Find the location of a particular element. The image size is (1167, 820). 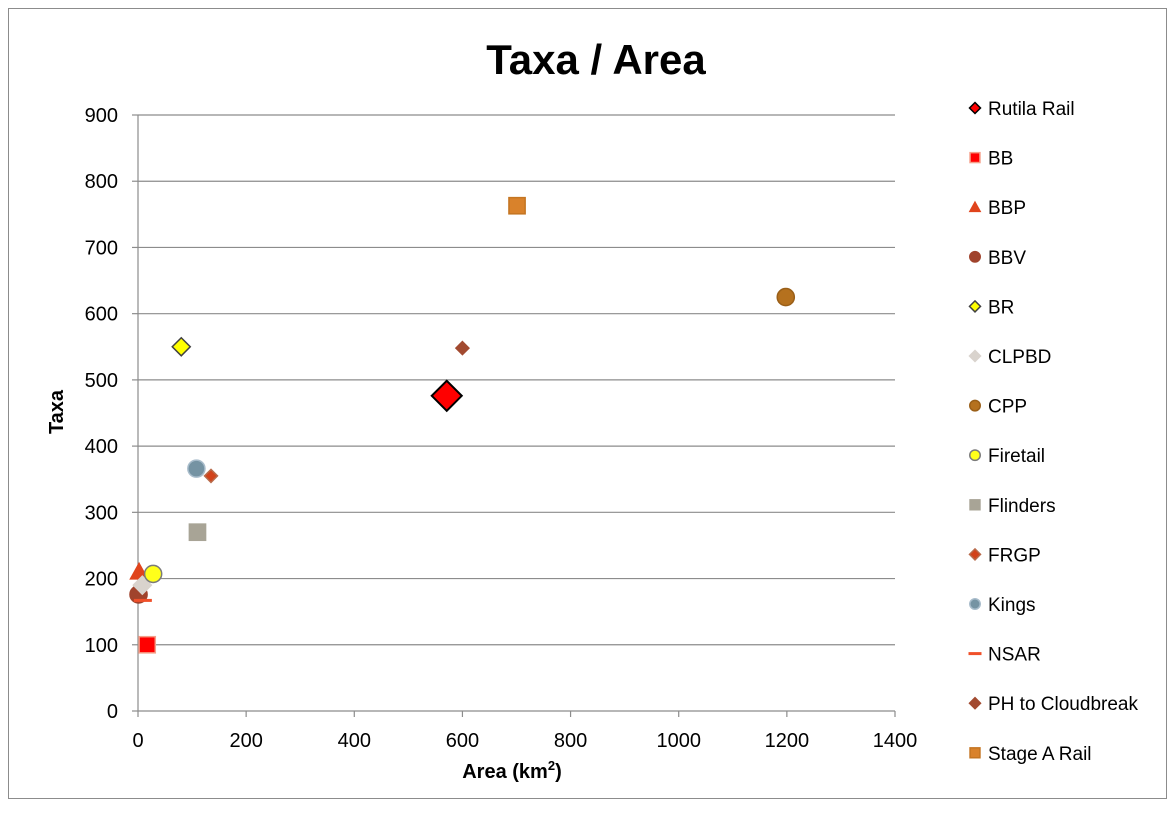

x-tick-label: 800 is located at coordinates (570, 741).